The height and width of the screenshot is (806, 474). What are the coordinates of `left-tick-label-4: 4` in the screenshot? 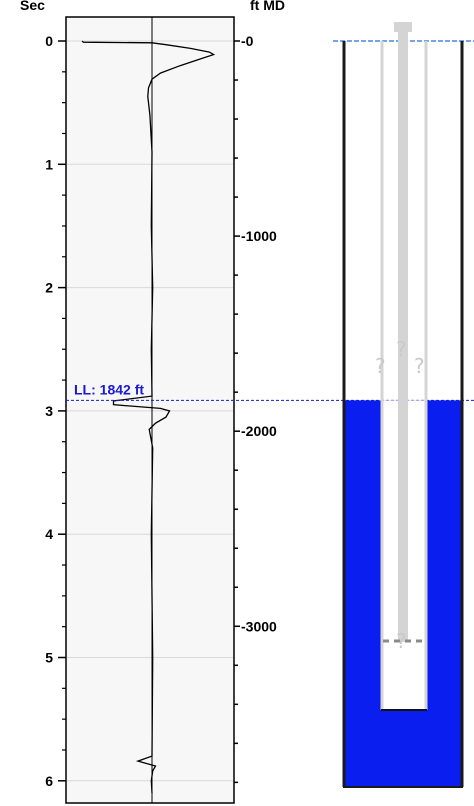 It's located at (49, 534).